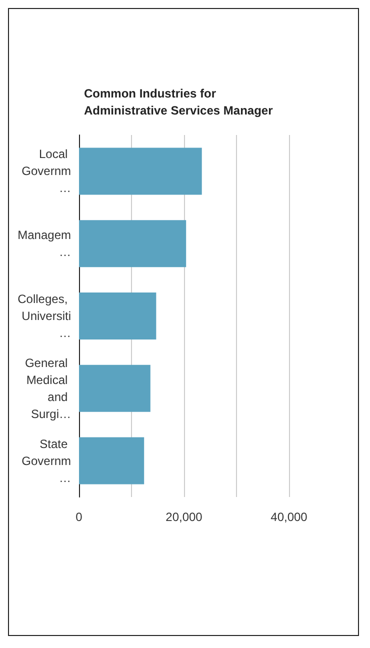 The width and height of the screenshot is (370, 648). I want to click on x-tick-label: 40,000, so click(289, 517).